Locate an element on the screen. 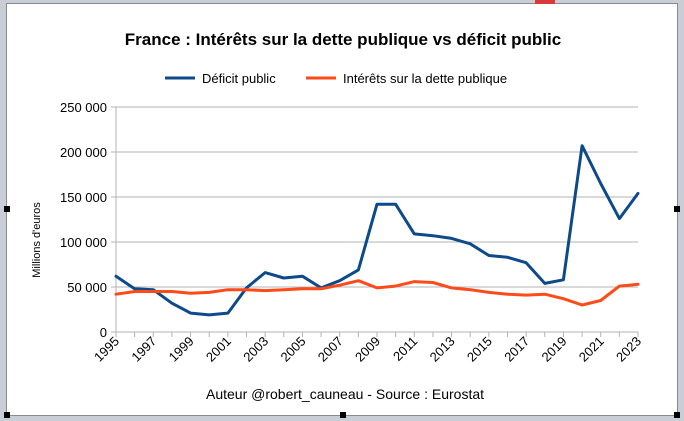 Image resolution: width=684 pixels, height=421 pixels. x-tick-label: 1997 is located at coordinates (143, 349).